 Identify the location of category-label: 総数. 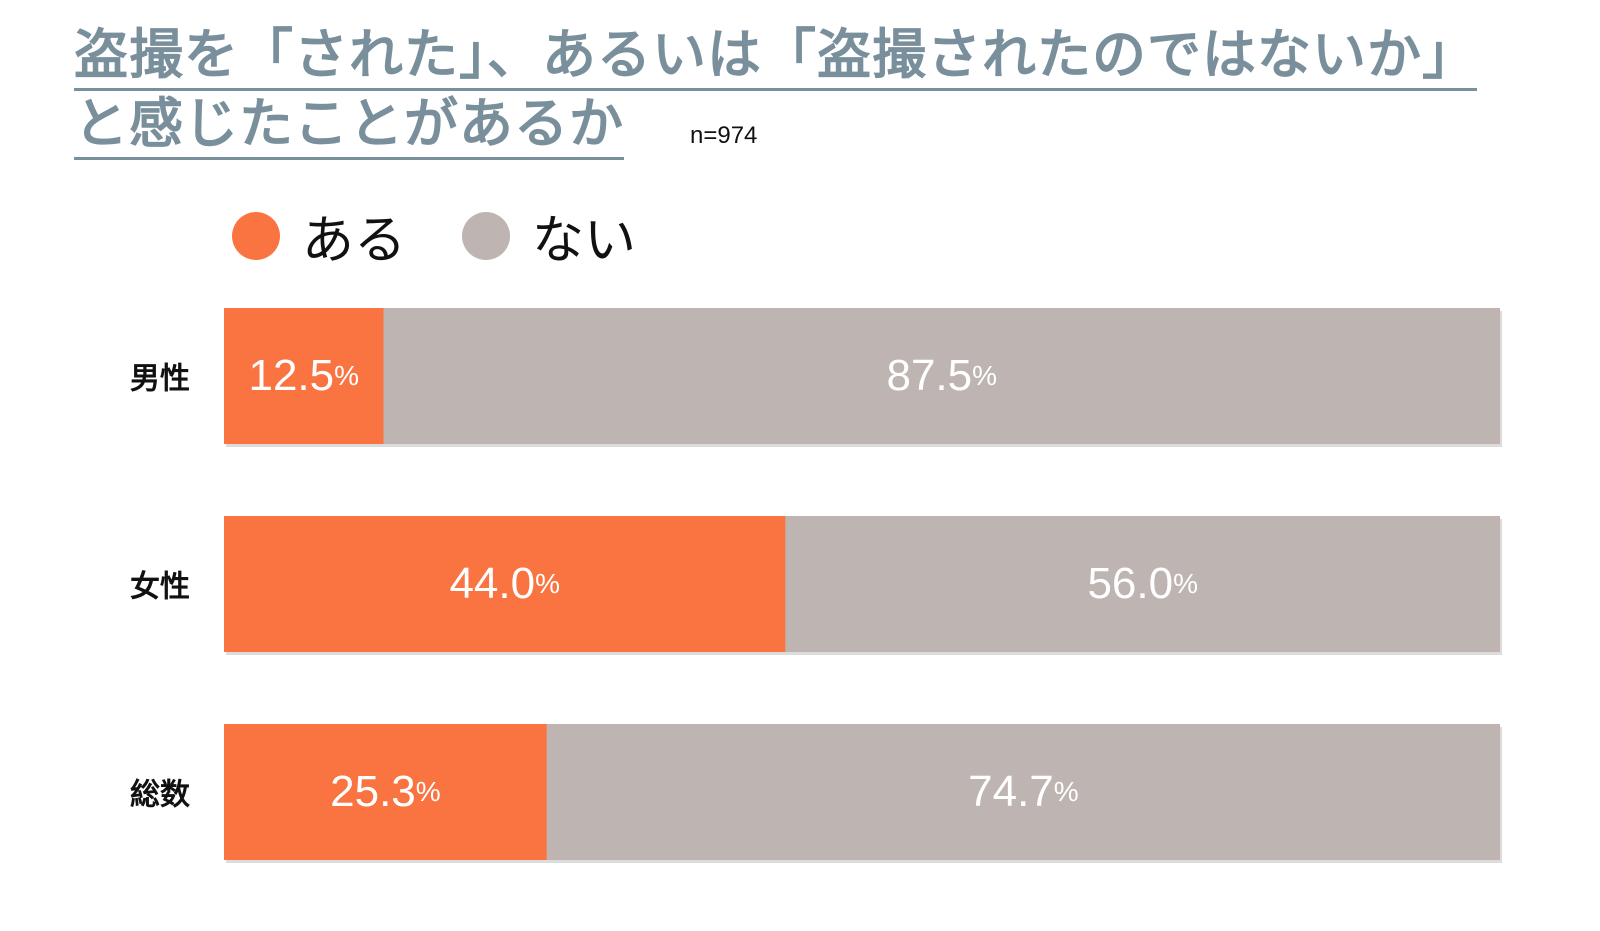
(160, 795).